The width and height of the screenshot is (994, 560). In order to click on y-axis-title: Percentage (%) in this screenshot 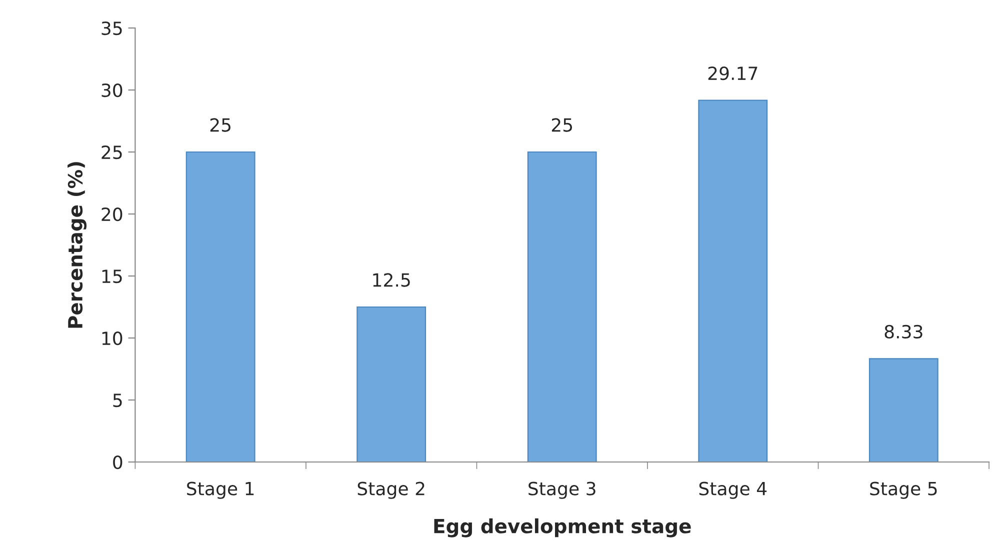, I will do `click(77, 245)`.